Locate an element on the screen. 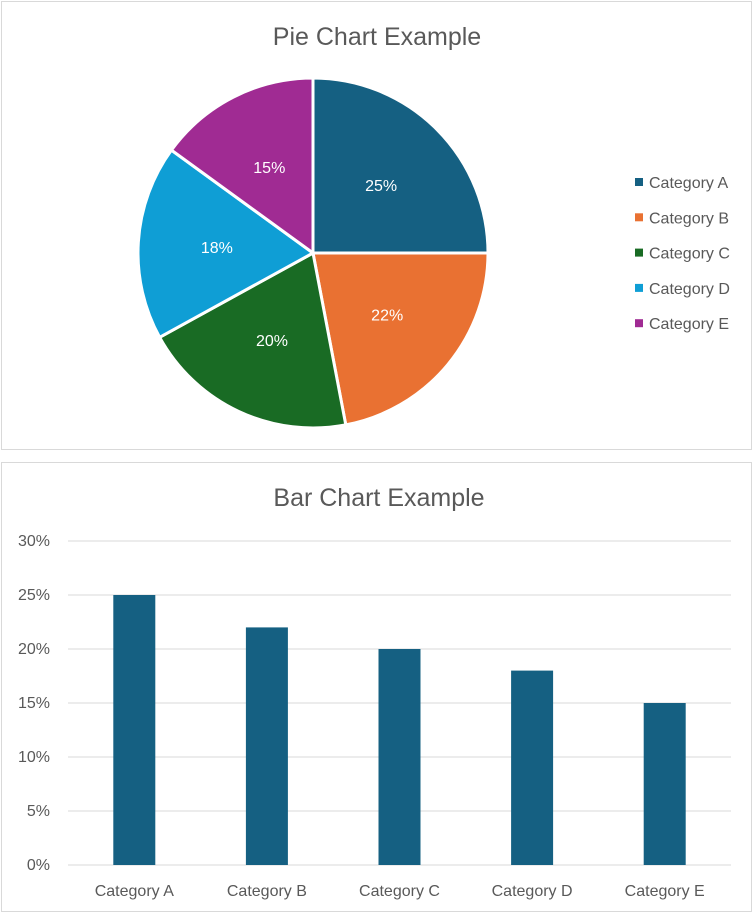 The image size is (754, 914). pie-data-label-category-d: 18% is located at coordinates (217, 248).